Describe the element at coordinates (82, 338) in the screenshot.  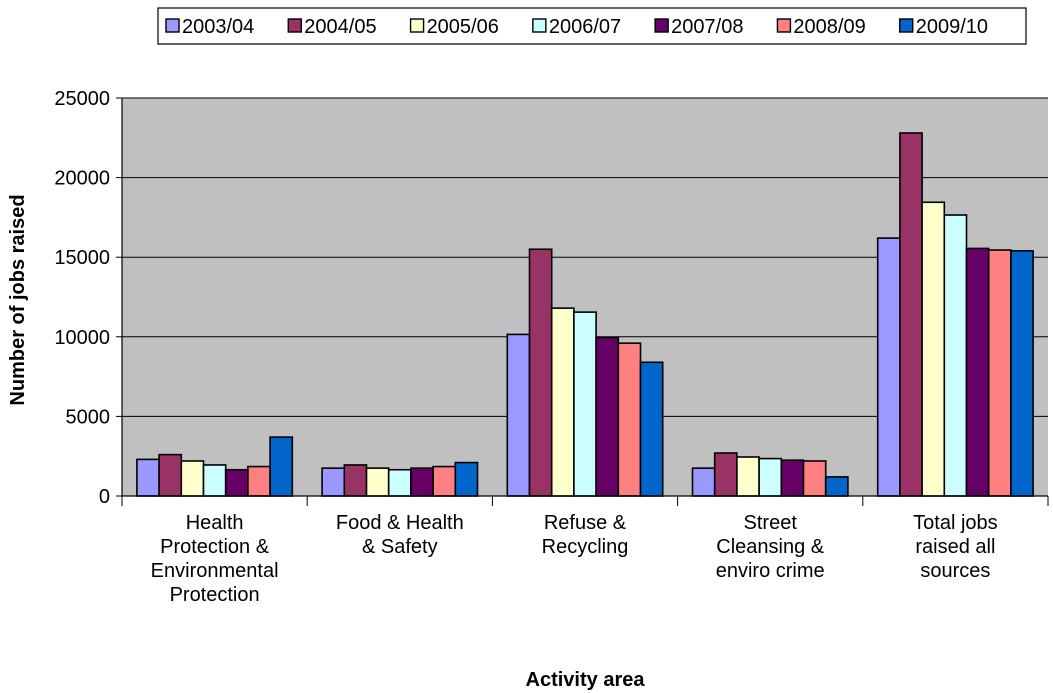
I see `y-tick-label: 10000` at that location.